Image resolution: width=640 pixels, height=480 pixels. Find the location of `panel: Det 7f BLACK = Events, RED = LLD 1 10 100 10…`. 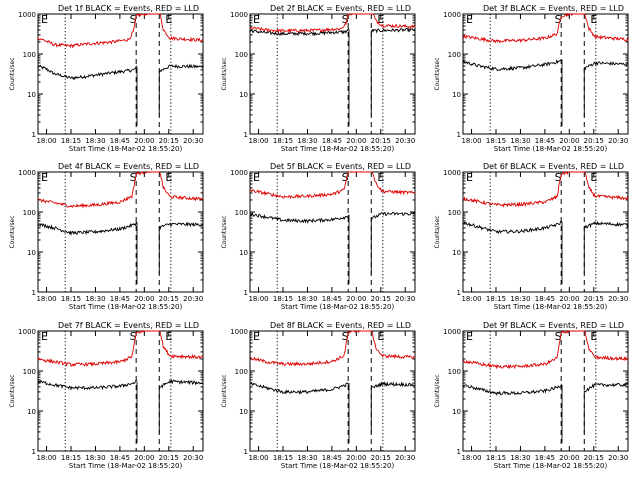

panel: Det 7f BLACK = Events, RED = LLD 1 10 100 10… is located at coordinates (106, 395).